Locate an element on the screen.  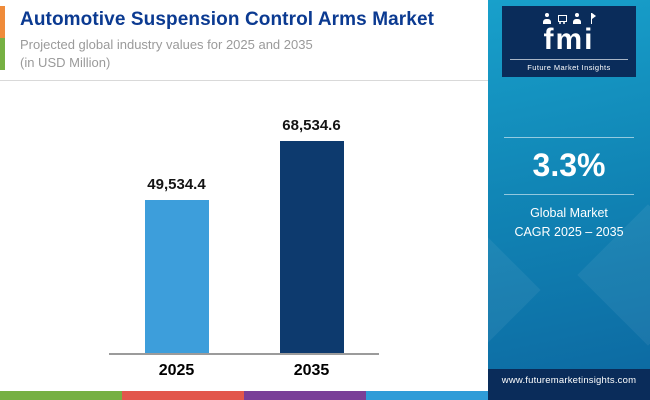
bottom-color-strip is located at coordinates (325, 395).